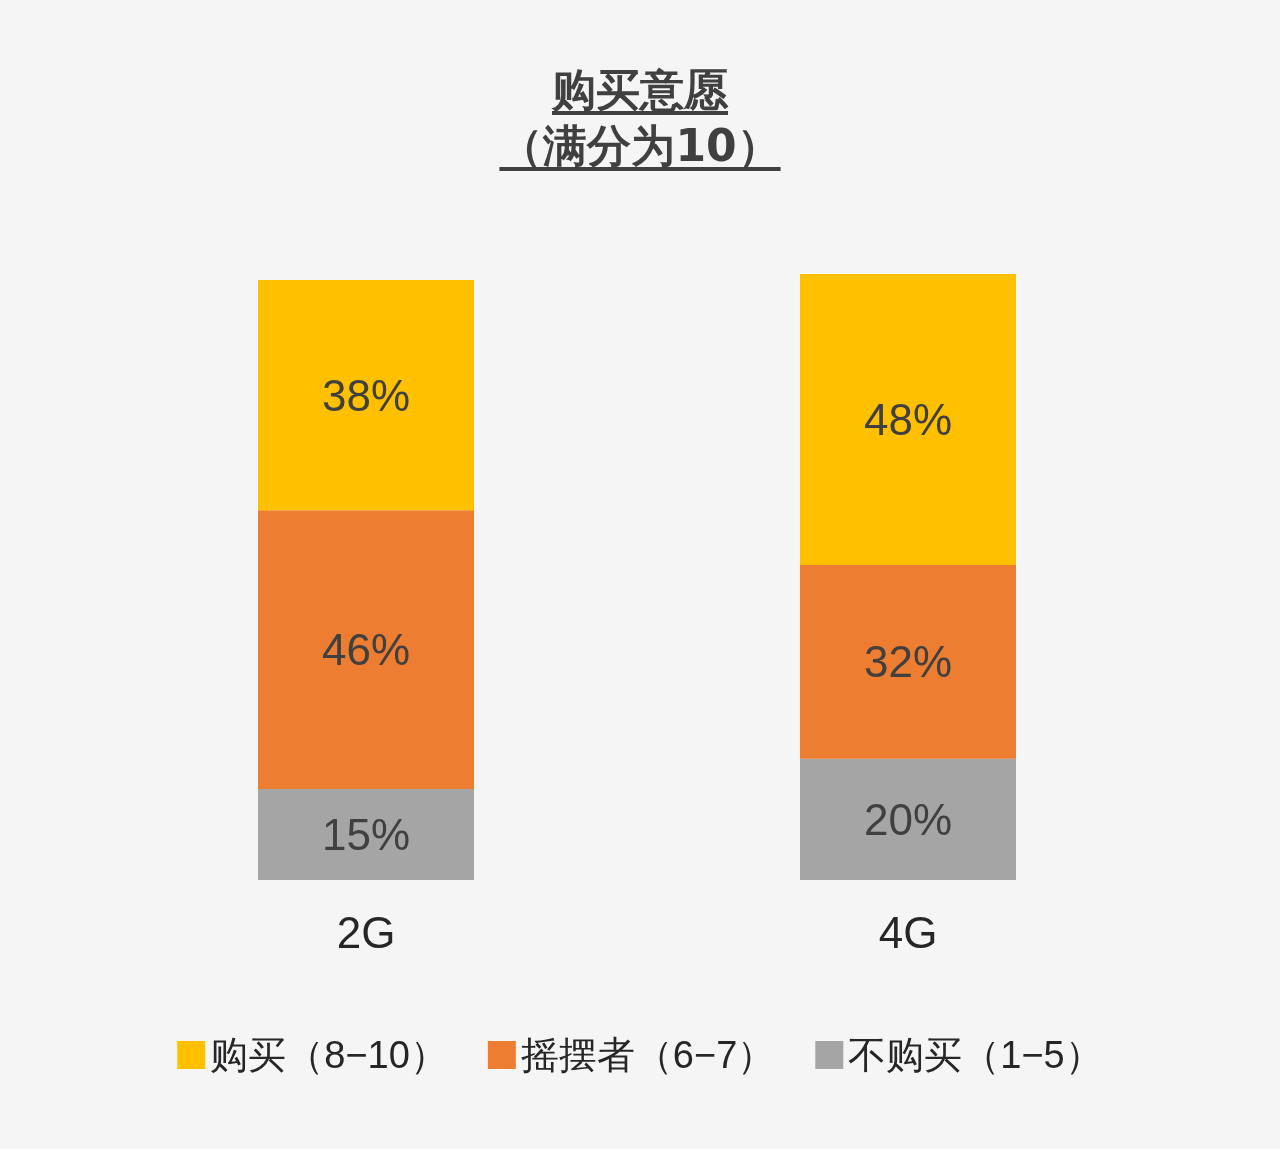 This screenshot has width=1280, height=1149. I want to click on legend-label: 不购买（1−5）, so click(975, 1055).